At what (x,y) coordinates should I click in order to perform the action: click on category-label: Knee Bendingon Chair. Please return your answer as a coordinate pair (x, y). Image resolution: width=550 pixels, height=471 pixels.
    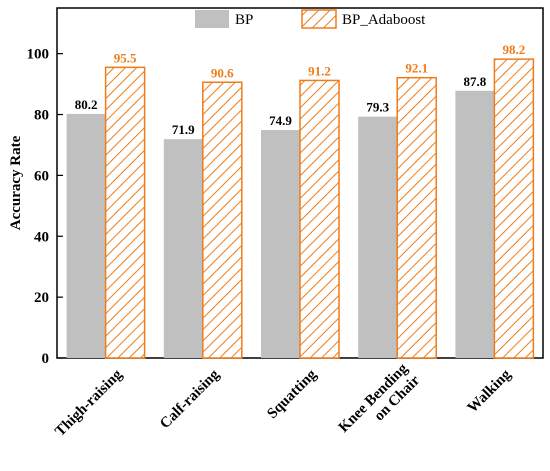
    Looking at the image, I should click on (380, 404).